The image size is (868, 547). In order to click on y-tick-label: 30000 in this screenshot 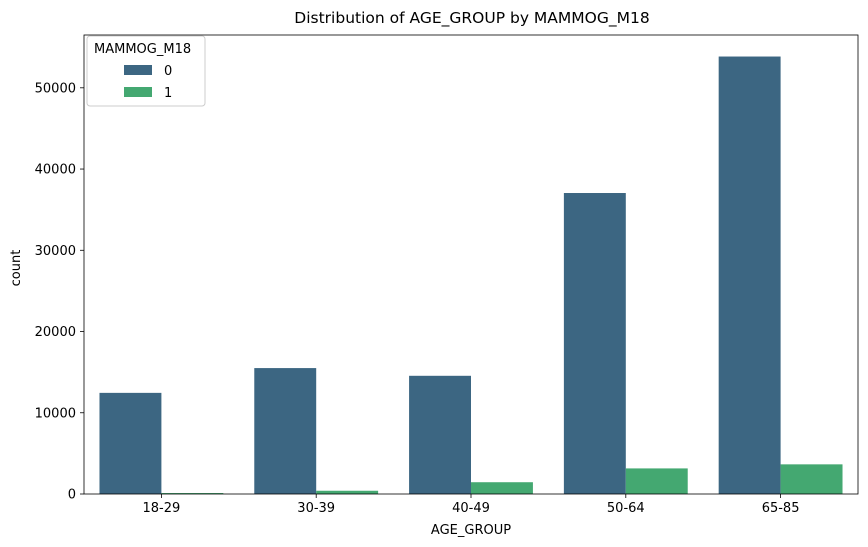, I will do `click(55, 251)`.